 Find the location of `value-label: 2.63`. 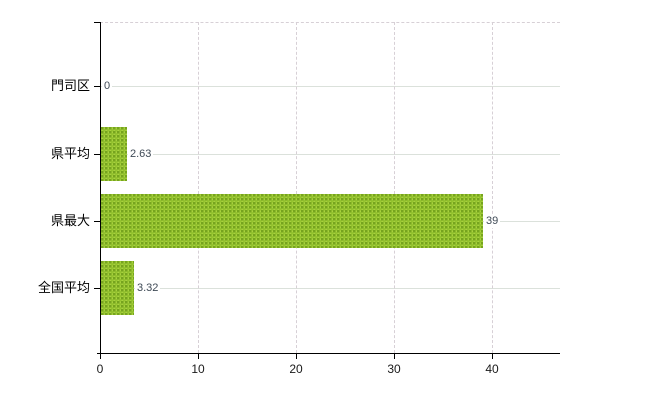

value-label: 2.63 is located at coordinates (141, 154).